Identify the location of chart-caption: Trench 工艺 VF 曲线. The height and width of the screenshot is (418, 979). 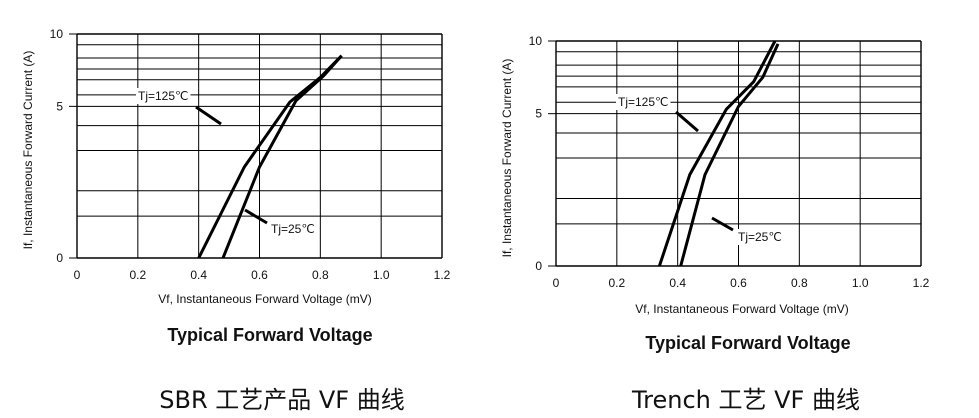
(745, 400).